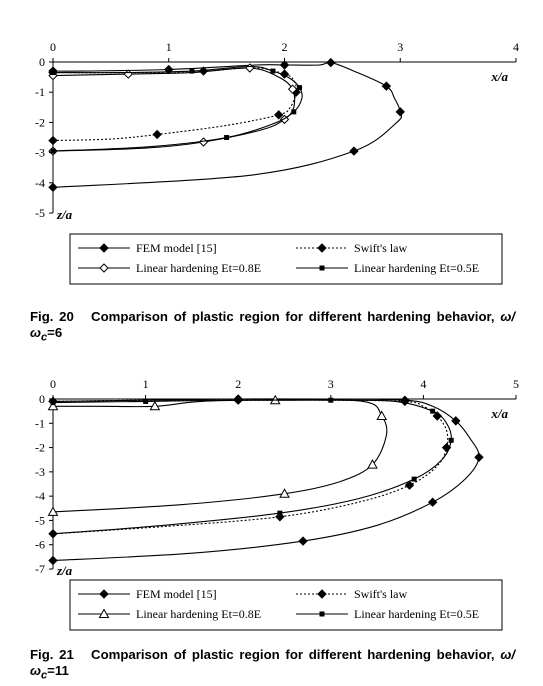 Image resolution: width=543 pixels, height=686 pixels. What do you see at coordinates (52, 316) in the screenshot?
I see `figure-label: Fig. 20` at bounding box center [52, 316].